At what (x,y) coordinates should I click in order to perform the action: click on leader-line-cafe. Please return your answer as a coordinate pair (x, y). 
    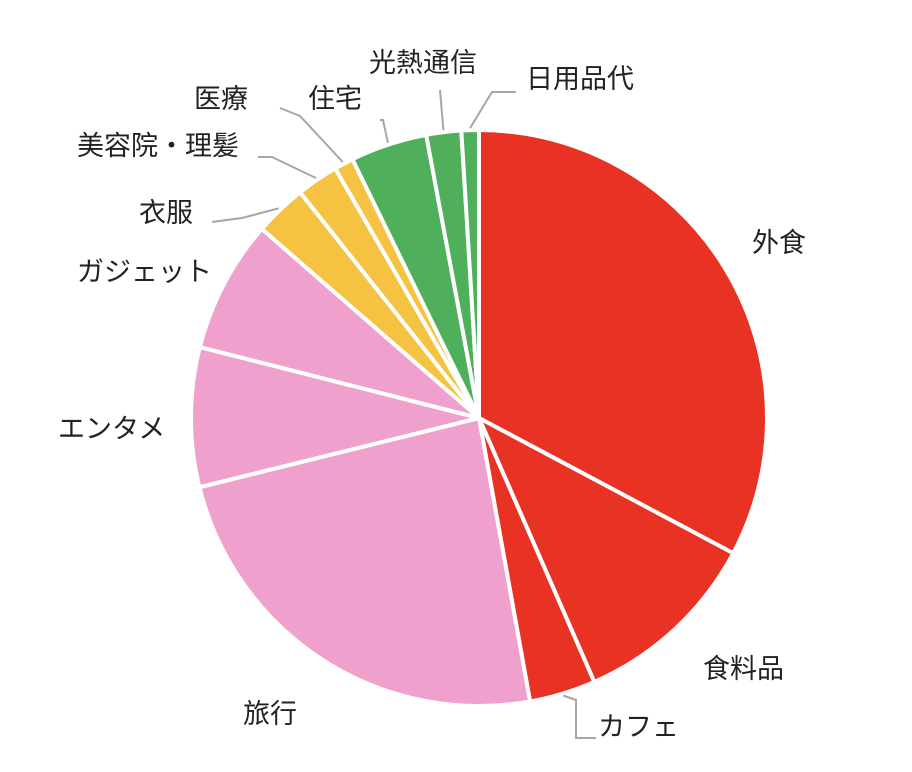
    Looking at the image, I should click on (579, 716).